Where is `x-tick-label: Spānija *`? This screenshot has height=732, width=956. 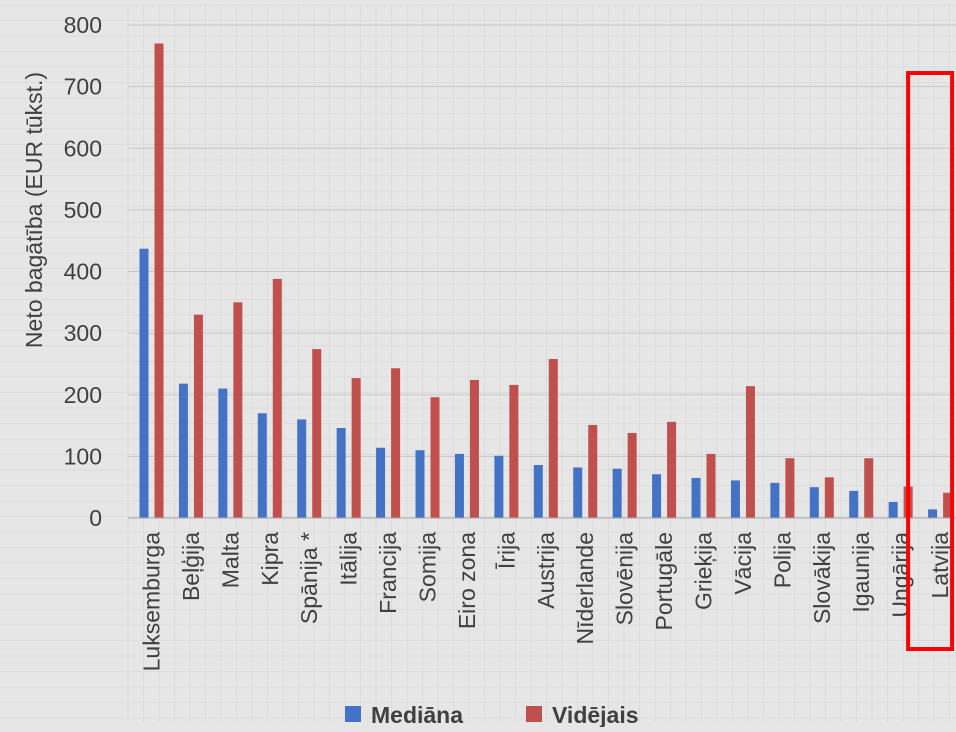 x-tick-label: Spānija * is located at coordinates (309, 578).